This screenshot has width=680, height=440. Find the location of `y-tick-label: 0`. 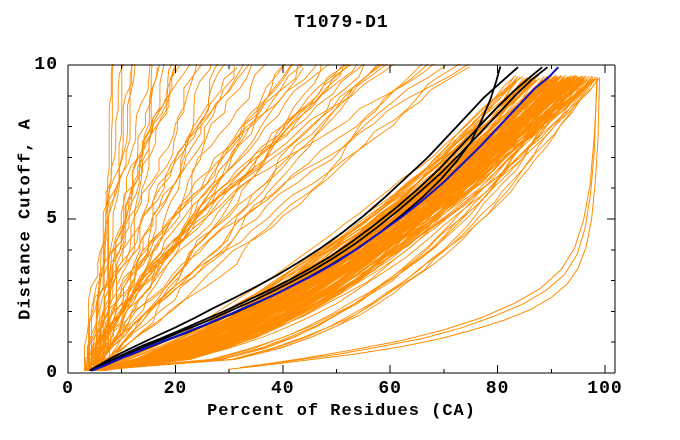

y-tick-label: 0 is located at coordinates (52, 373).